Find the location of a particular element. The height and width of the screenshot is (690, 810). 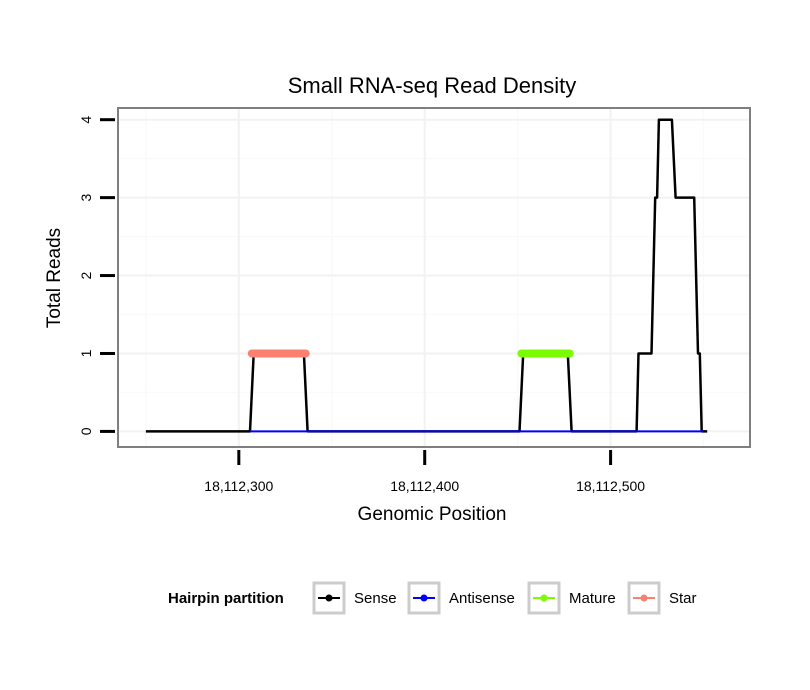

y-tick-label: 3 is located at coordinates (86, 198).